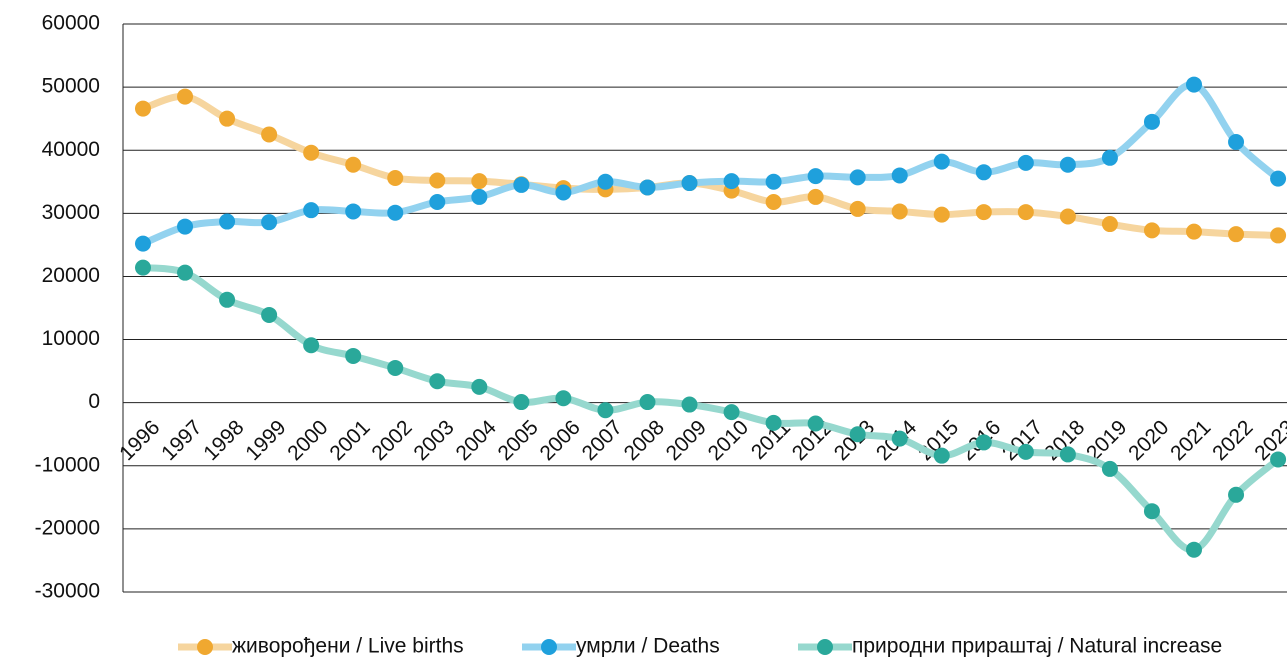  I want to click on y-tick-label: -30000, so click(67, 591).